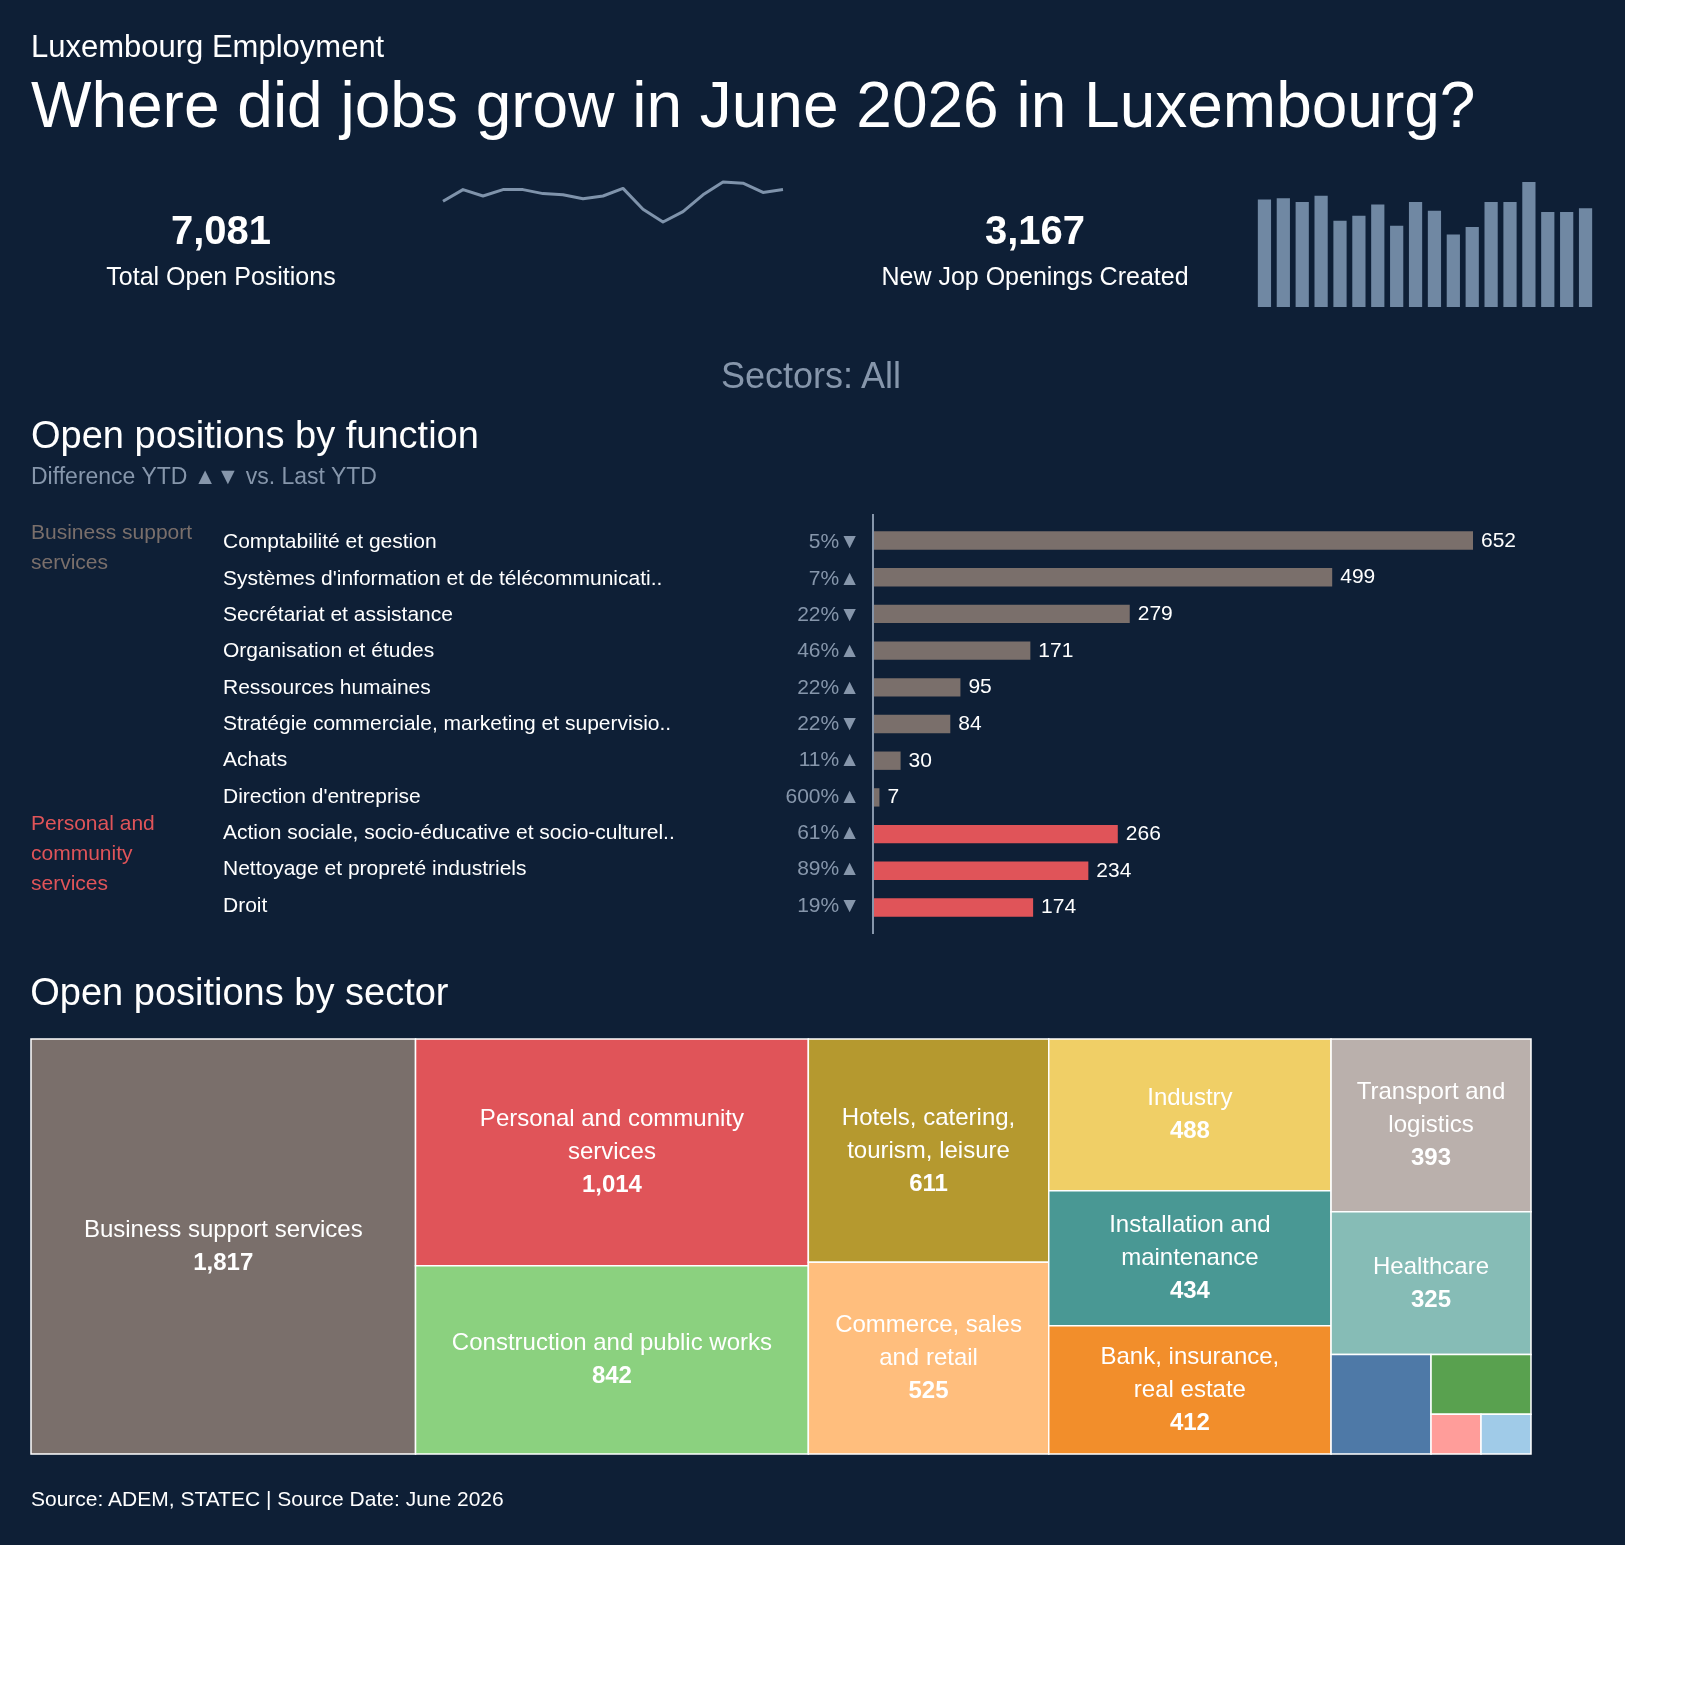 This screenshot has height=1700, width=1700. I want to click on data-label: 412, so click(1189, 1421).